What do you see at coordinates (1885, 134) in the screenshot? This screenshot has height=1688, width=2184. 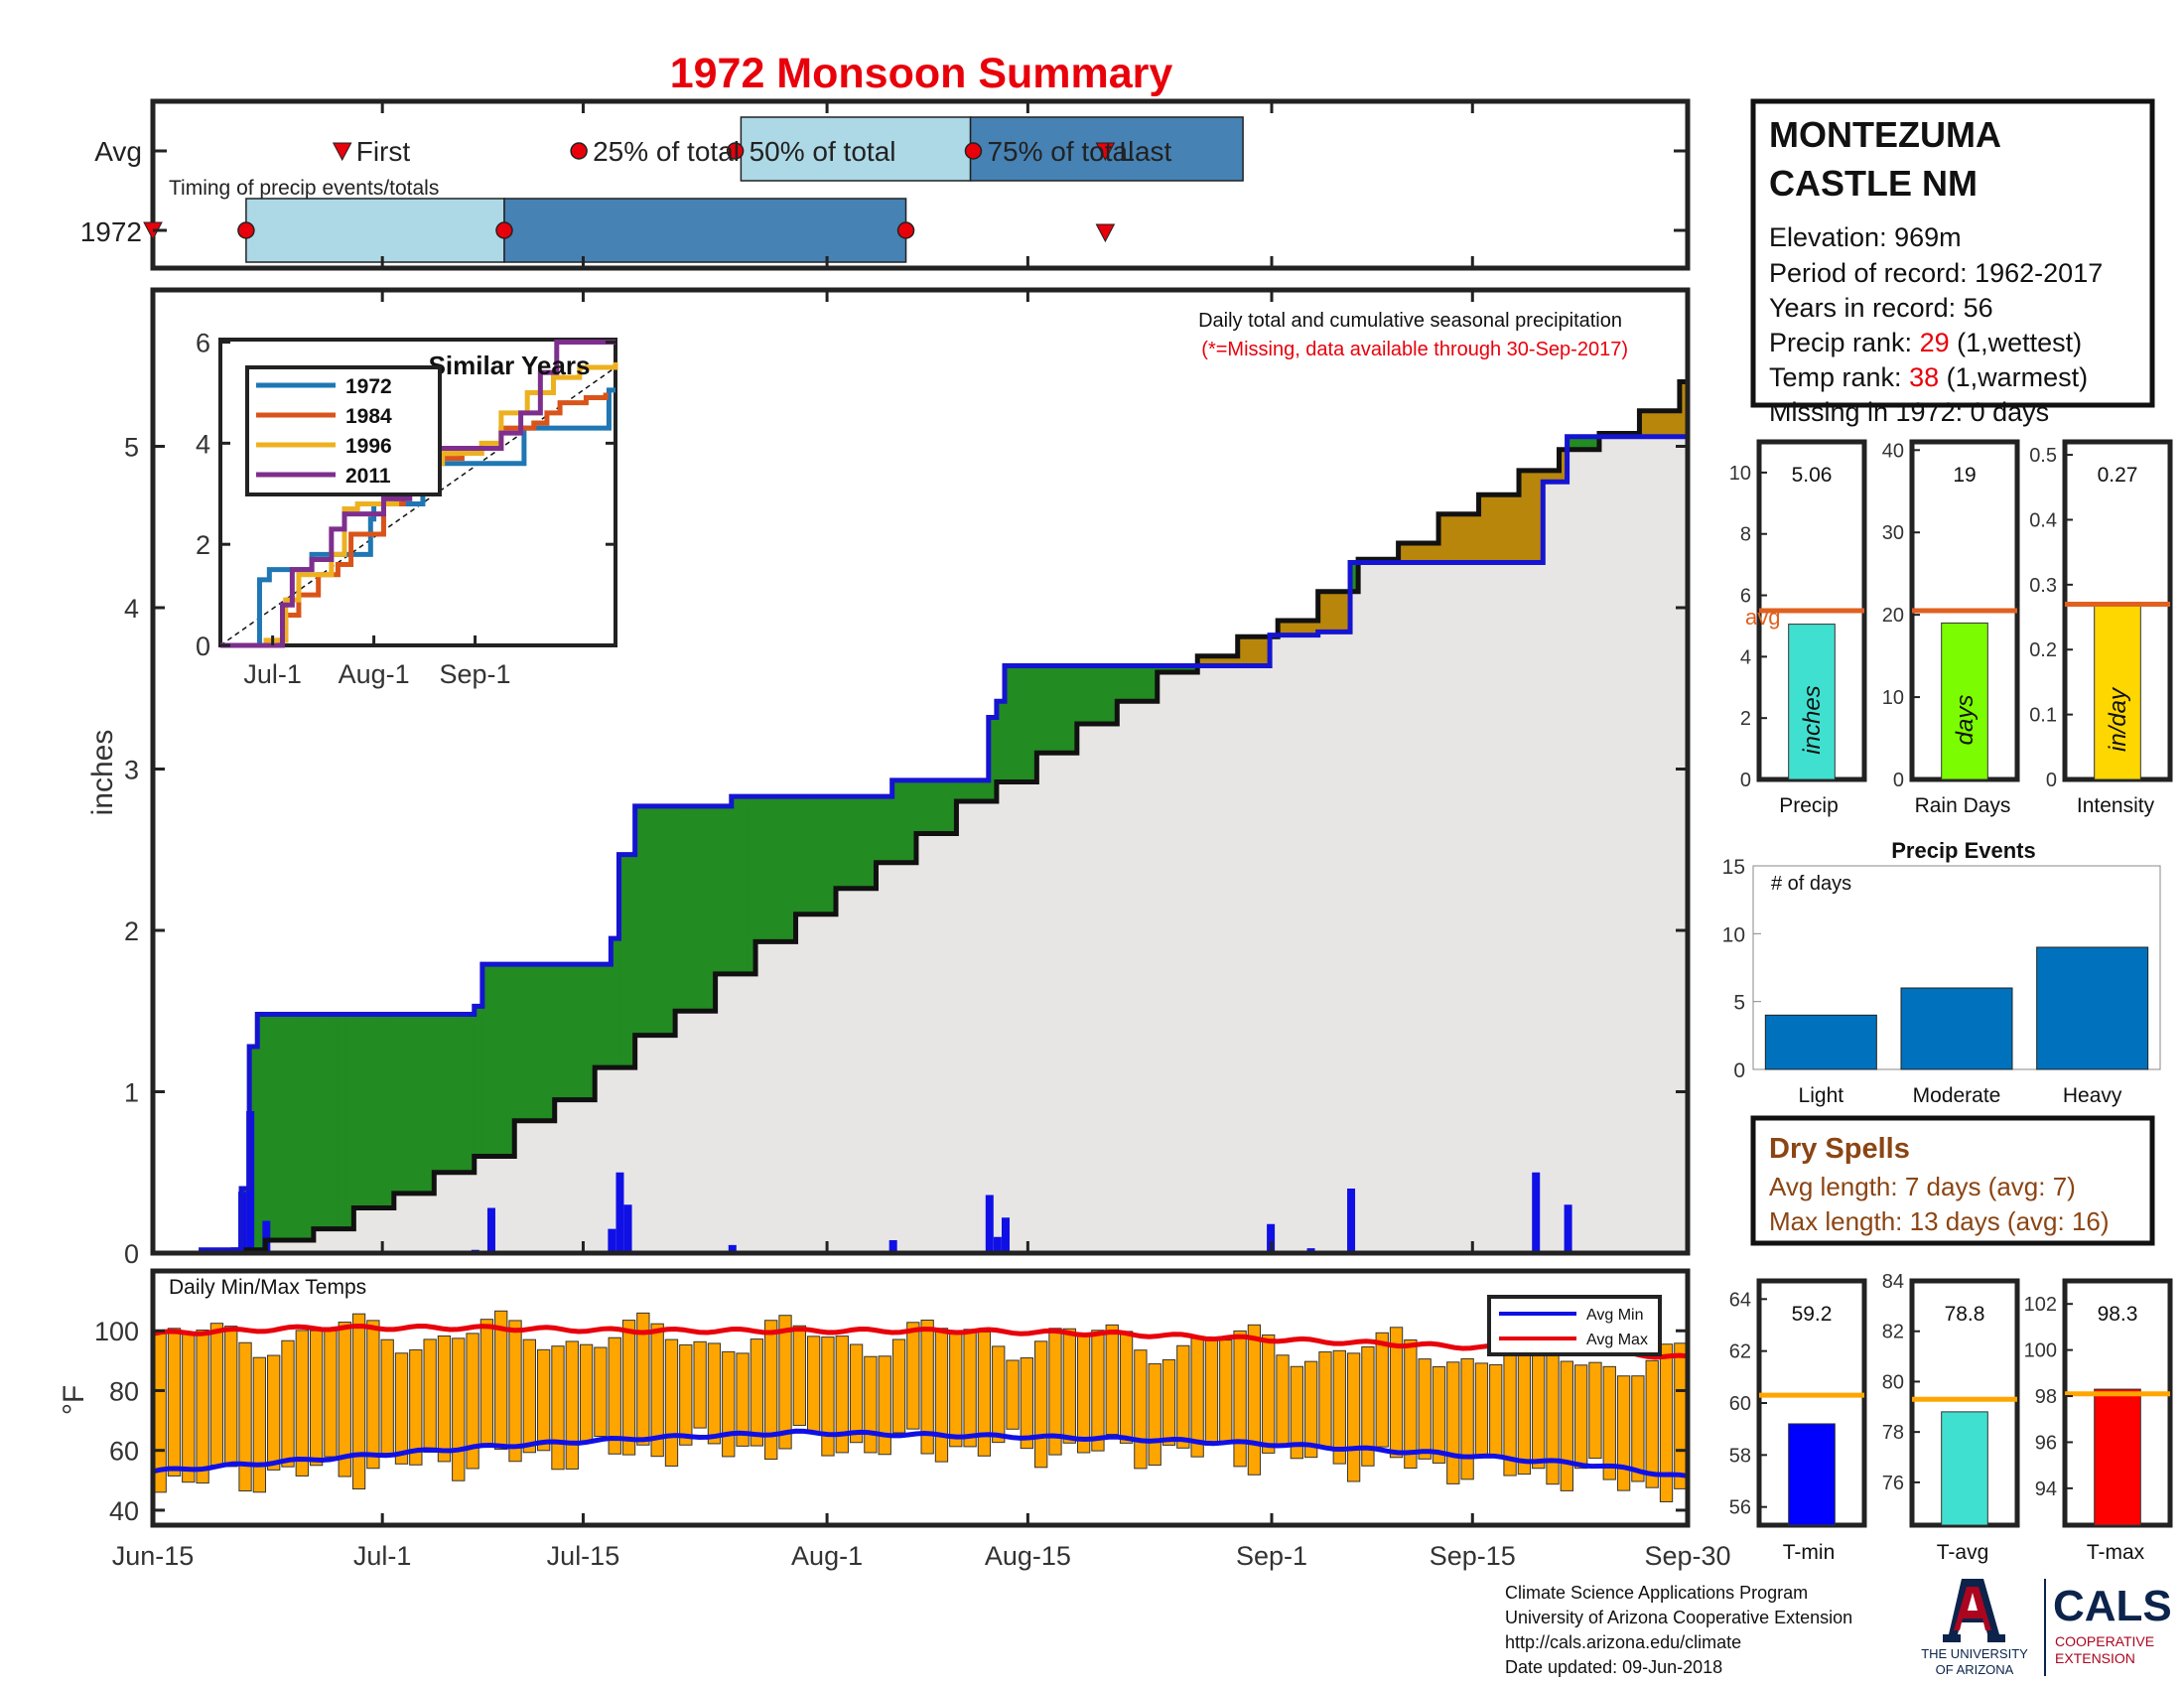 I see `station-name-line1: MONTEZUMA` at bounding box center [1885, 134].